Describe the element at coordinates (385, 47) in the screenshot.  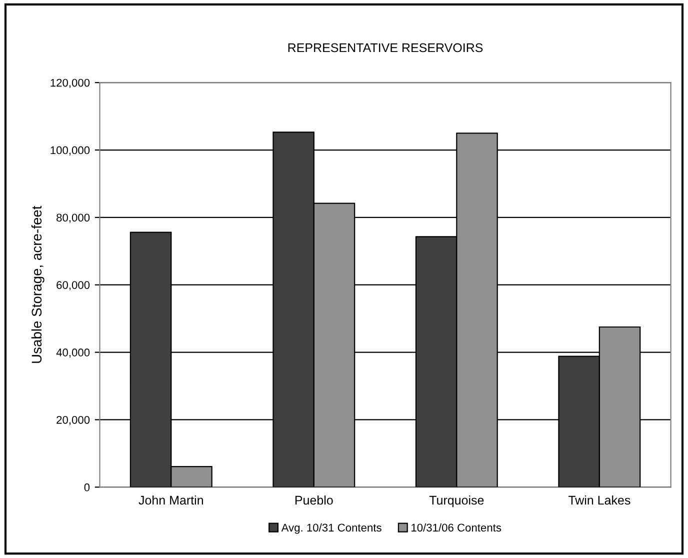
I see `chart-title: REPRESENTATIVE RESERVOIRS` at that location.